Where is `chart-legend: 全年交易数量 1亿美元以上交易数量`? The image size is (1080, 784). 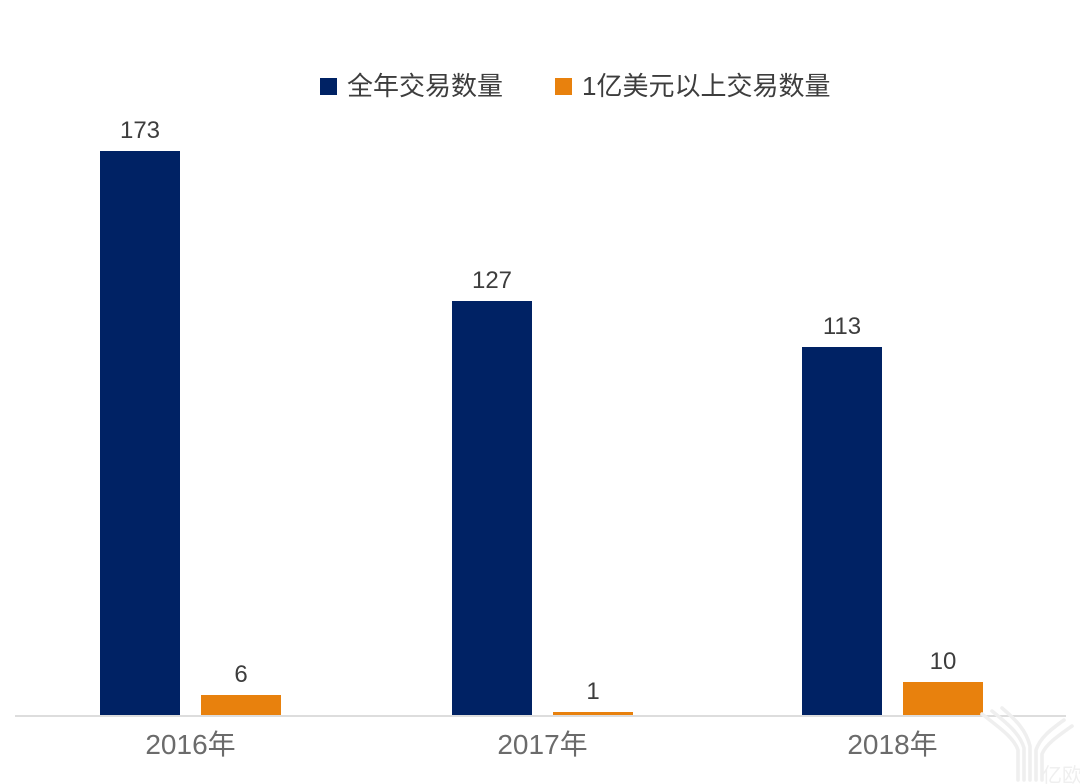
chart-legend: 全年交易数量 1亿美元以上交易数量 is located at coordinates (575, 86).